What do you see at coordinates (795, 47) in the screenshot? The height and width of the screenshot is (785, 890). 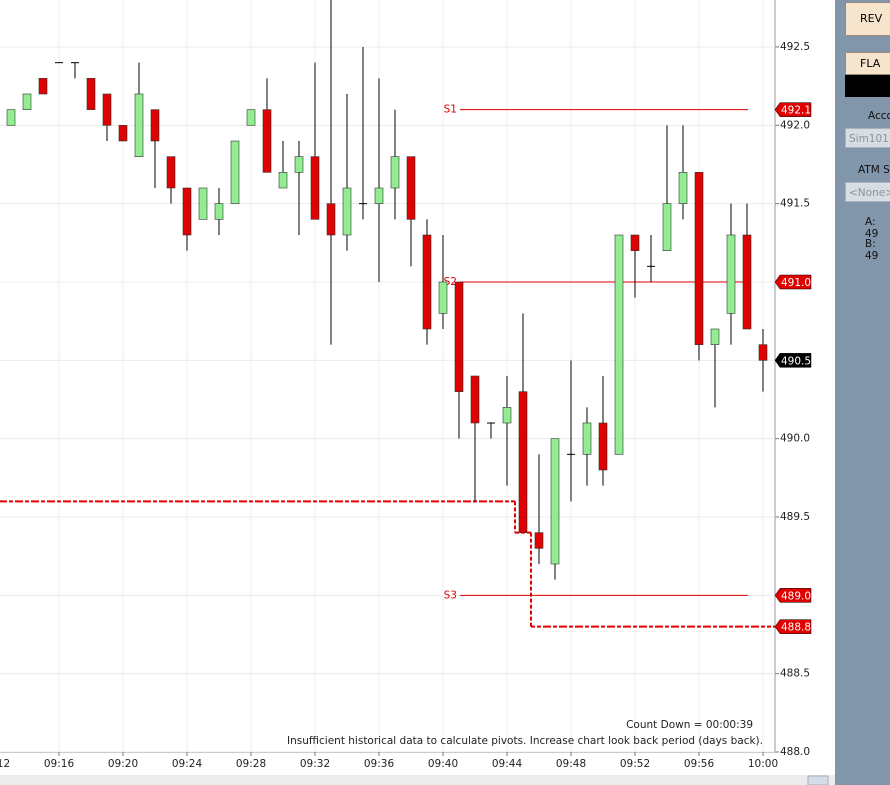 I see `y-tick-label: 492.5` at bounding box center [795, 47].